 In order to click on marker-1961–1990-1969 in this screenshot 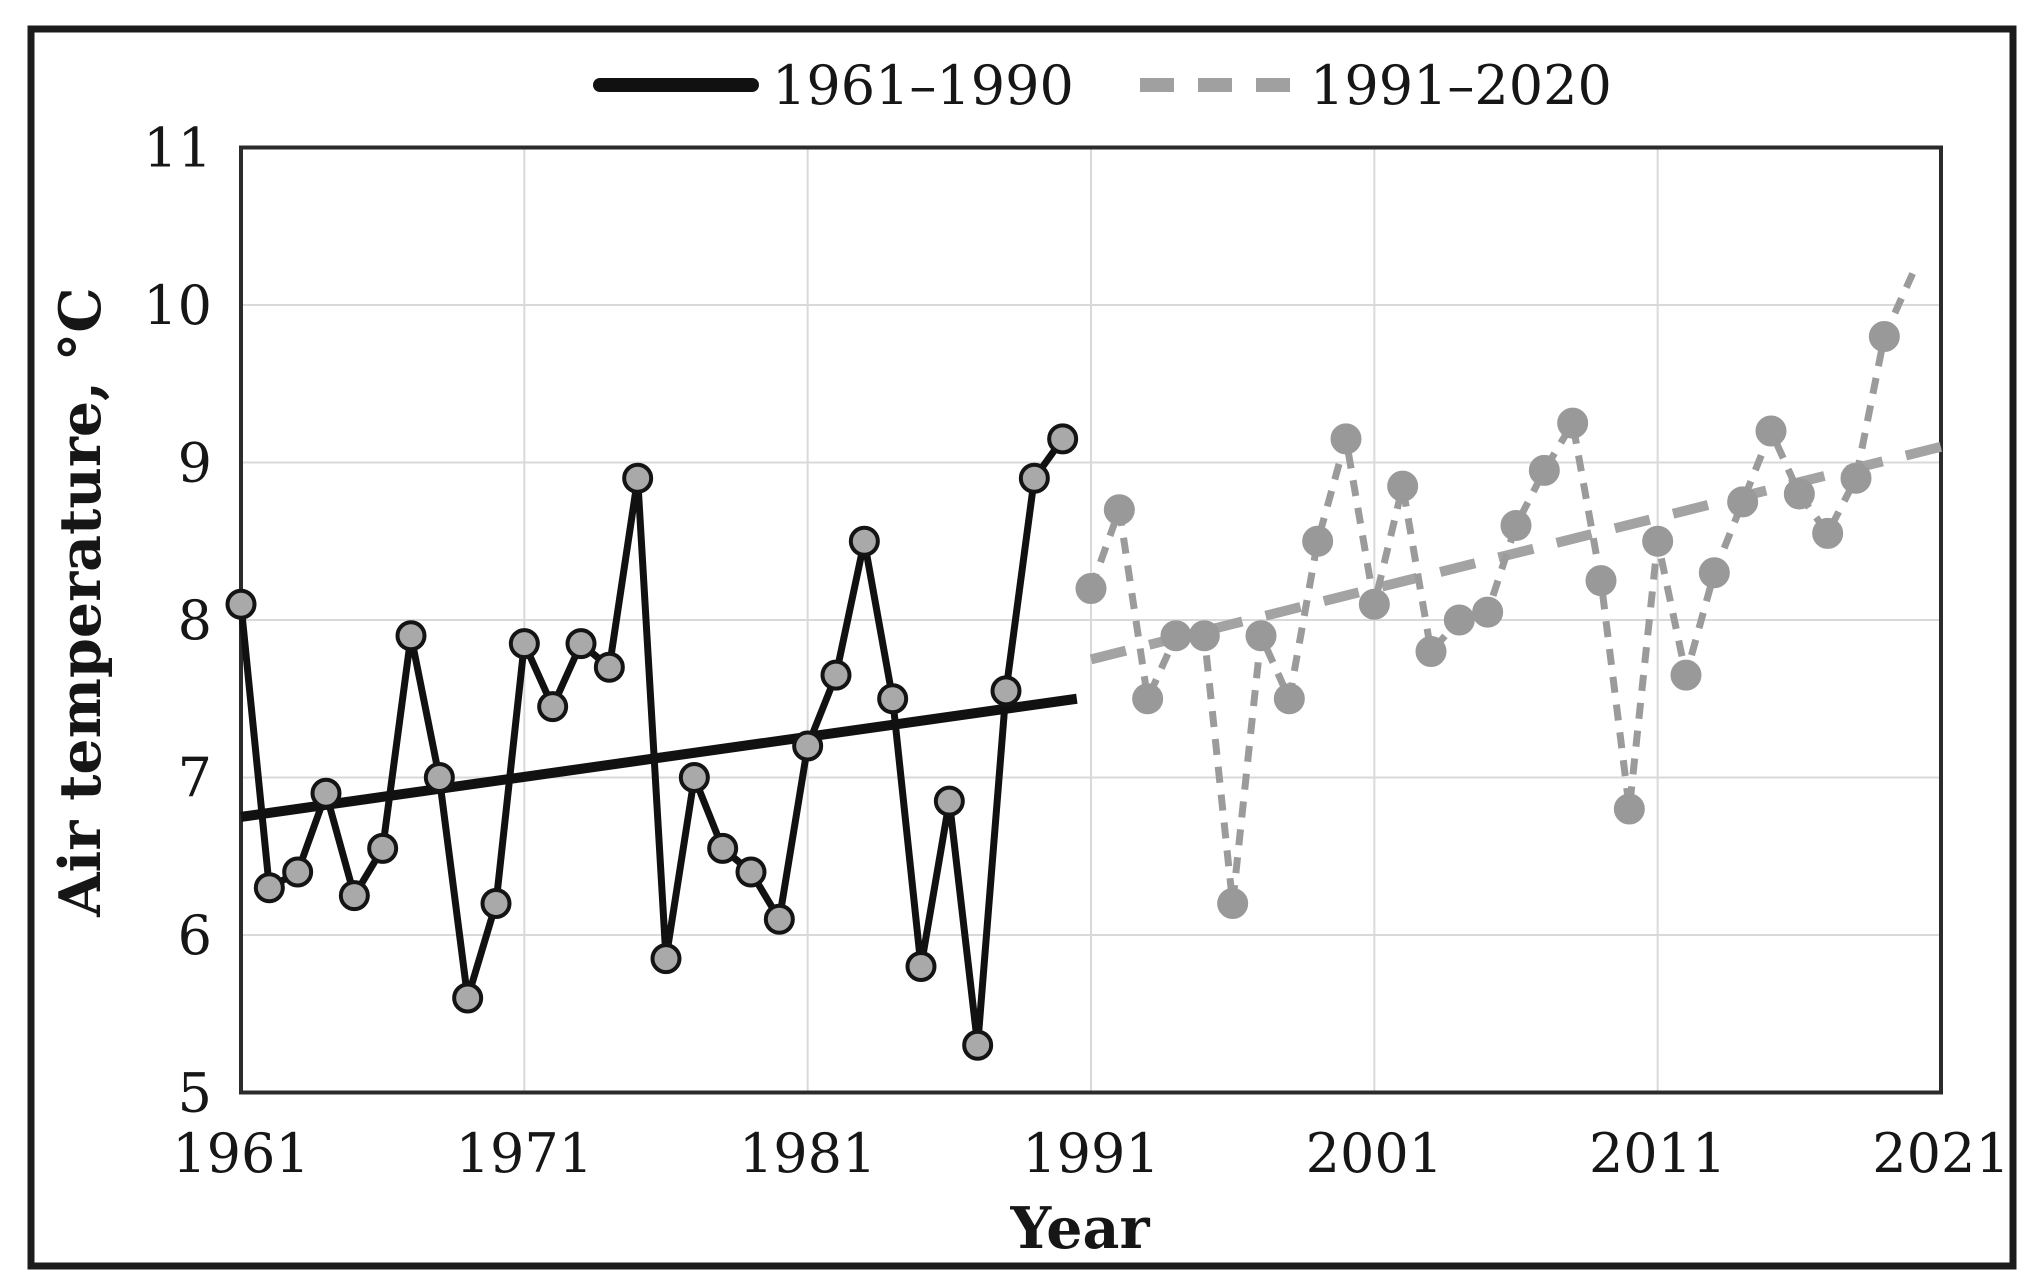, I will do `click(468, 998)`.